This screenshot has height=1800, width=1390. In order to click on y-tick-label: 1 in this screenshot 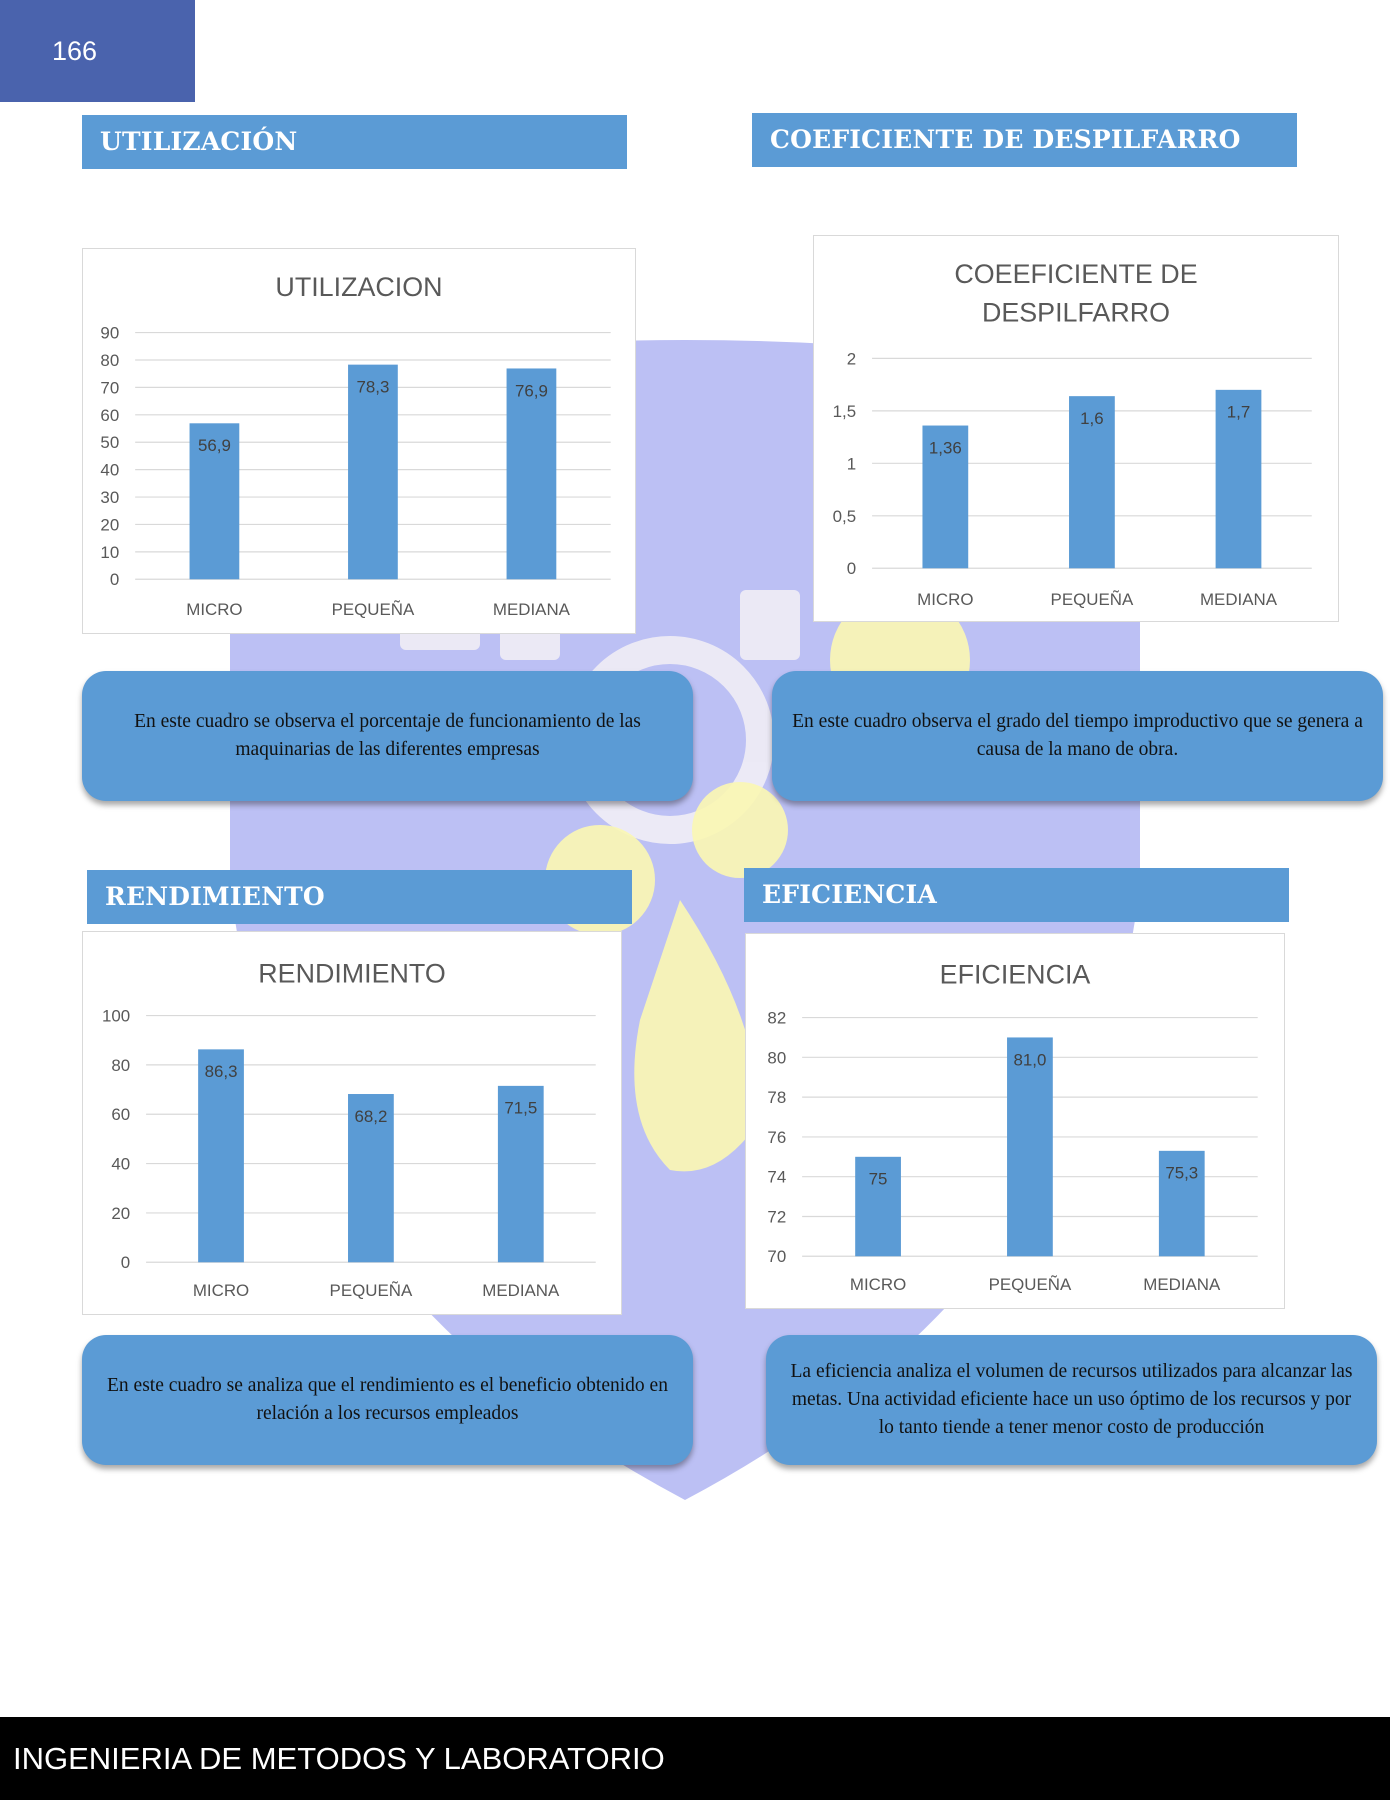, I will do `click(851, 463)`.